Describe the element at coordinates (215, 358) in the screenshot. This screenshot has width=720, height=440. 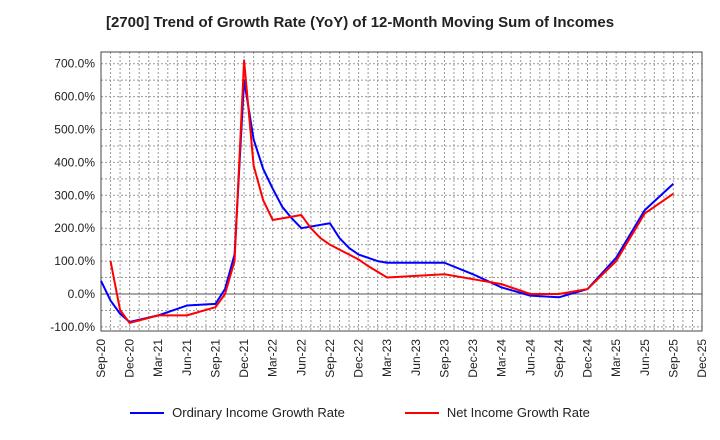
I see `x-tick-label: Sep-21` at that location.